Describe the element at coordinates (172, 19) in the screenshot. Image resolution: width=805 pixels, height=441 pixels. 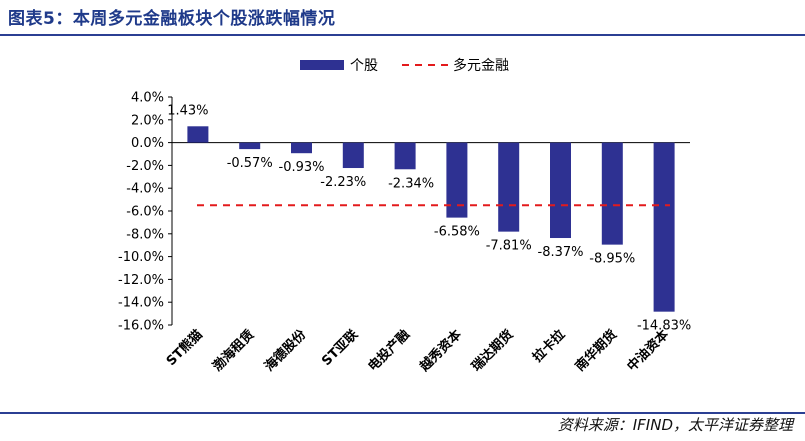
I see `chart-title: 图表5：本周多元金融板块个股涨跌幅情况` at that location.